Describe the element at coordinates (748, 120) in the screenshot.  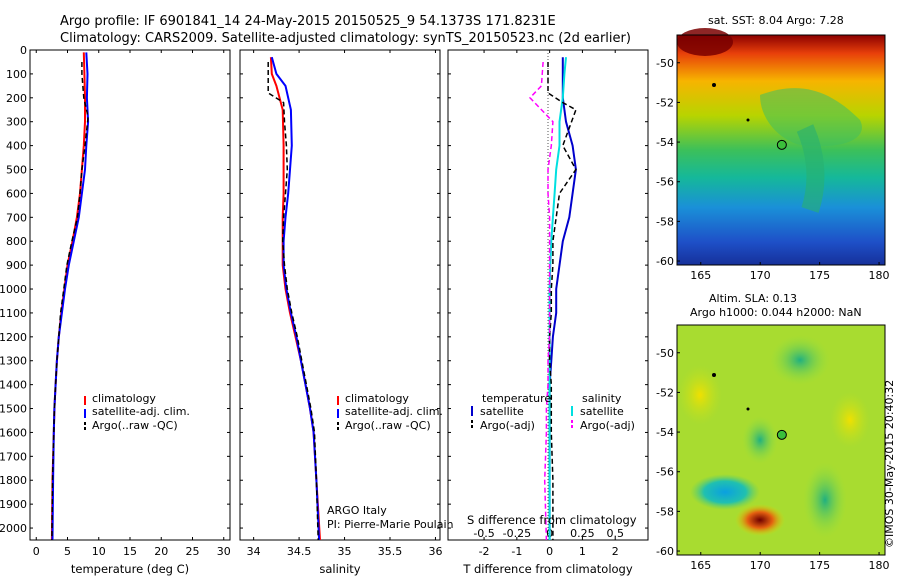
I see `sst-island-marker` at that location.